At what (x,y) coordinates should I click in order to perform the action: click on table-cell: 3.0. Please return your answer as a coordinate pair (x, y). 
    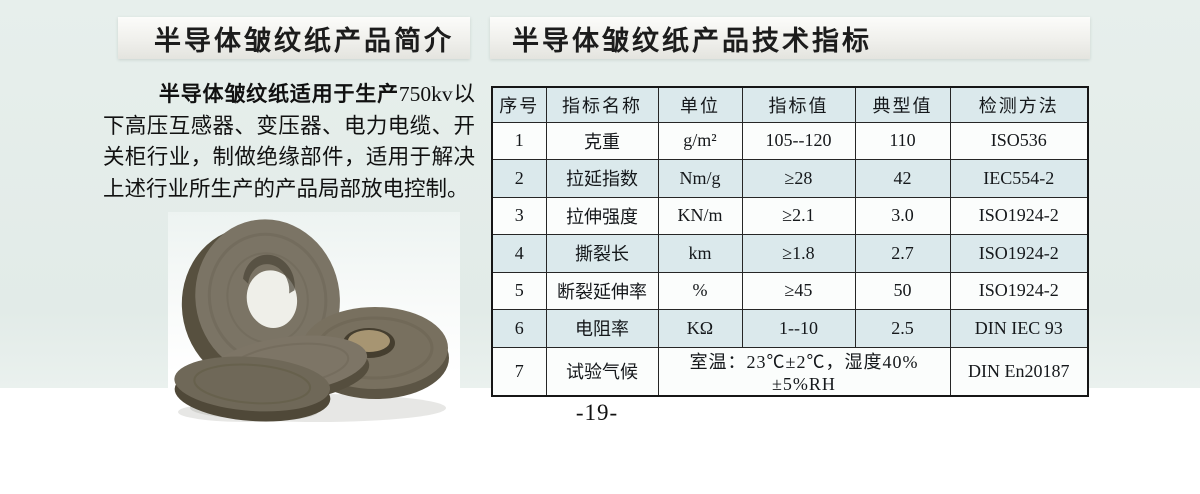
    Looking at the image, I should click on (902, 215).